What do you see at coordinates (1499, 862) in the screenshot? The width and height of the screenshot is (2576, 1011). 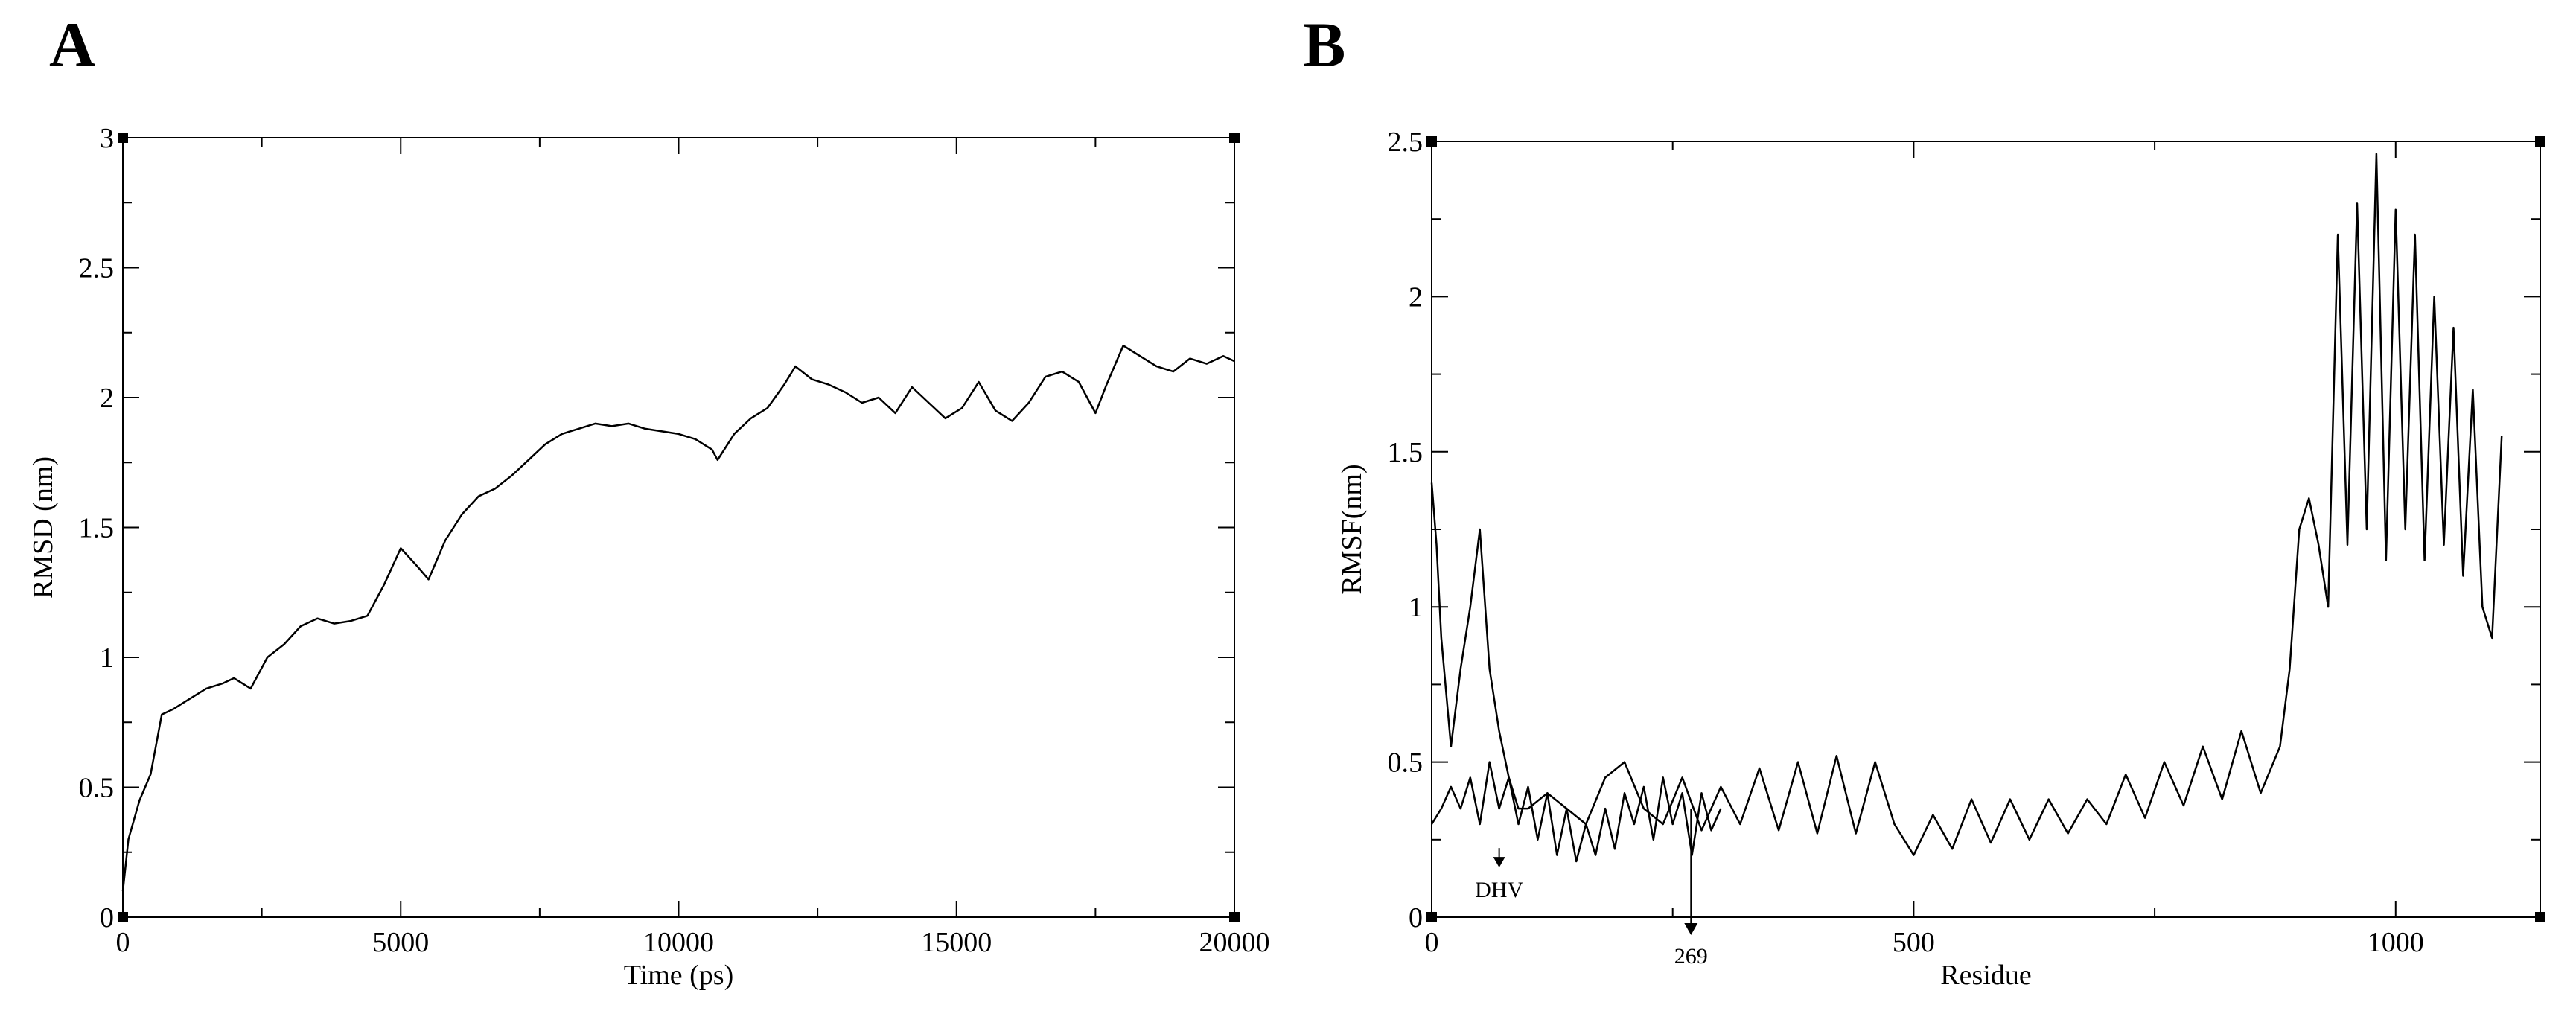 I see `annotation-arrowhead-dhv` at bounding box center [1499, 862].